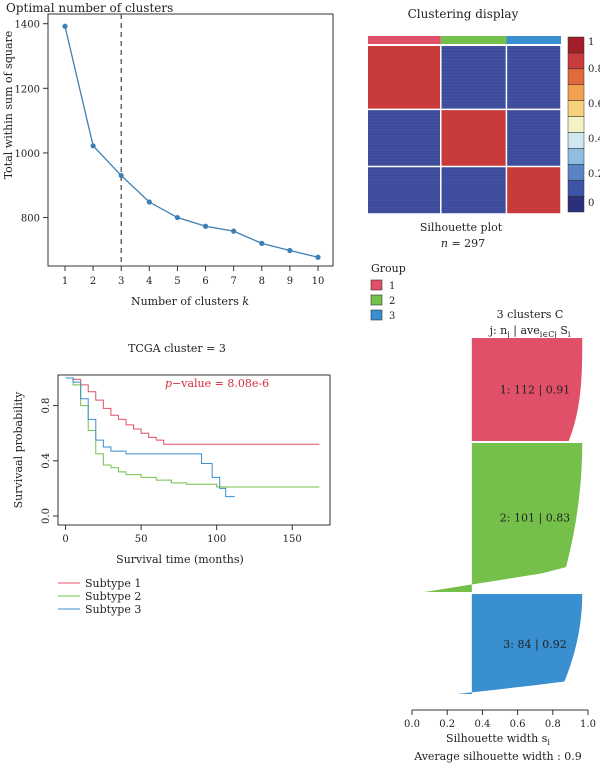 This screenshot has width=600, height=766. What do you see at coordinates (482, 724) in the screenshot?
I see `silhouette-x-tick-label: 0.4` at bounding box center [482, 724].